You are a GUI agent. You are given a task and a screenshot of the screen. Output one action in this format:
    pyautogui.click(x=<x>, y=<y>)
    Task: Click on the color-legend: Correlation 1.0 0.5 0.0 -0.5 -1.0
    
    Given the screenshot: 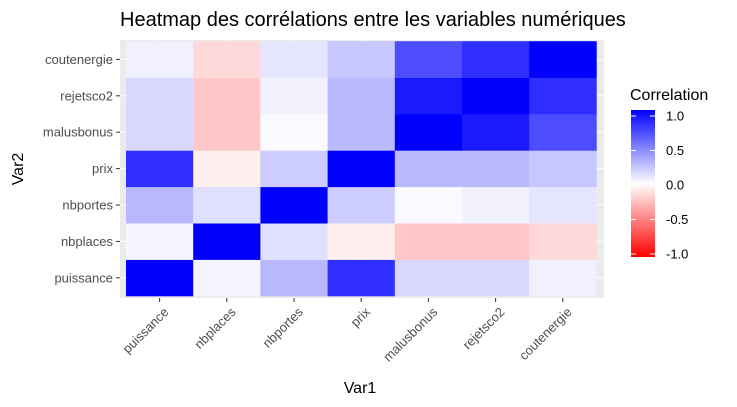 What is the action you would take?
    pyautogui.click(x=669, y=174)
    